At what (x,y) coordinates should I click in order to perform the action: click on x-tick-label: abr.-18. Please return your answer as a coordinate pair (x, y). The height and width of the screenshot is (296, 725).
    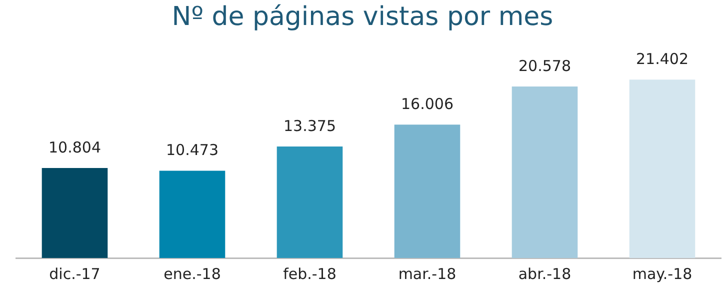
    Looking at the image, I should click on (545, 273).